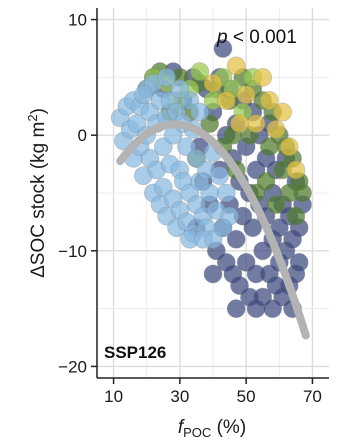 The image size is (337, 442). What do you see at coordinates (32, 117) in the screenshot?
I see `y-axis-title-sup: 2` at bounding box center [32, 117].